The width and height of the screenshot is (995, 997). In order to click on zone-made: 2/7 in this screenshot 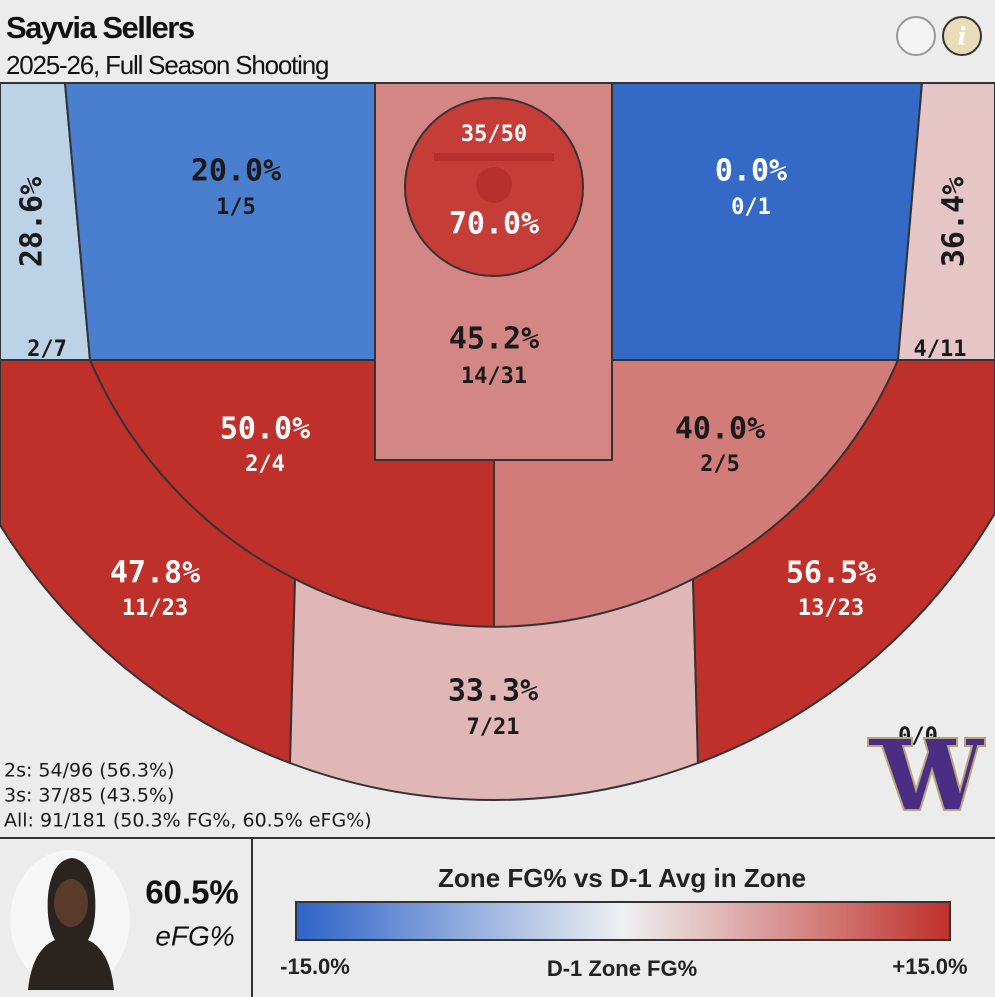, I will do `click(47, 349)`.